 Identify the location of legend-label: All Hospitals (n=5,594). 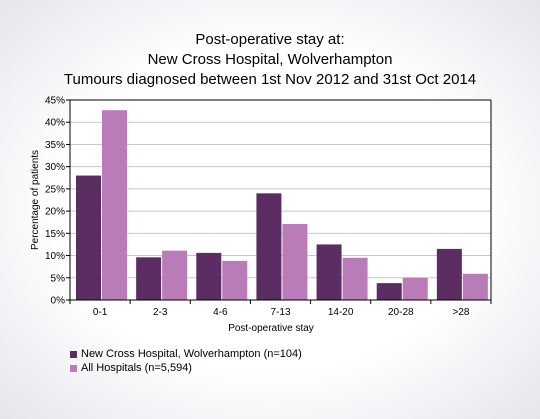
(136, 368).